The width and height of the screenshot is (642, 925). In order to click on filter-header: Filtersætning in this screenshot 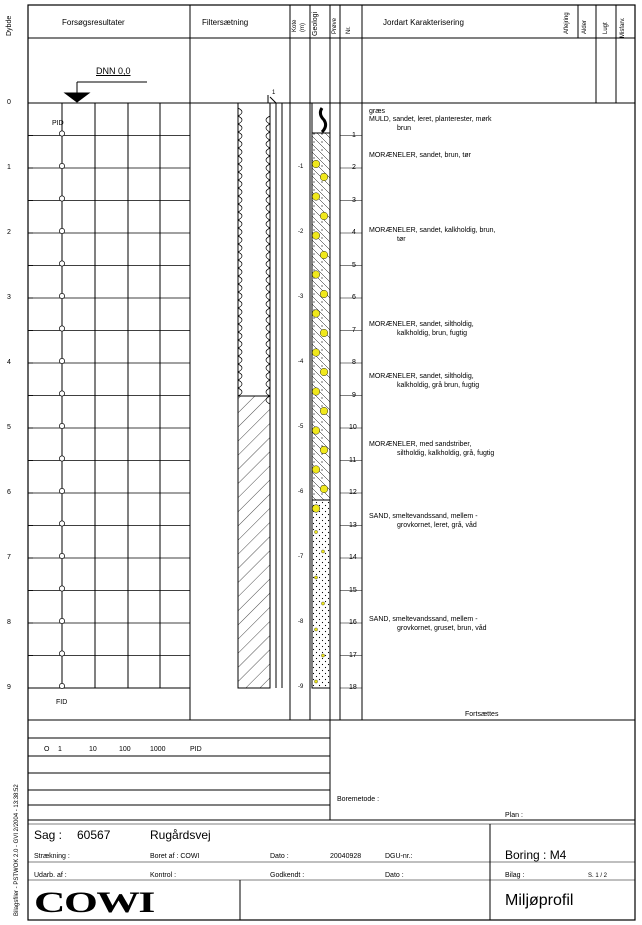, I will do `click(225, 22)`.